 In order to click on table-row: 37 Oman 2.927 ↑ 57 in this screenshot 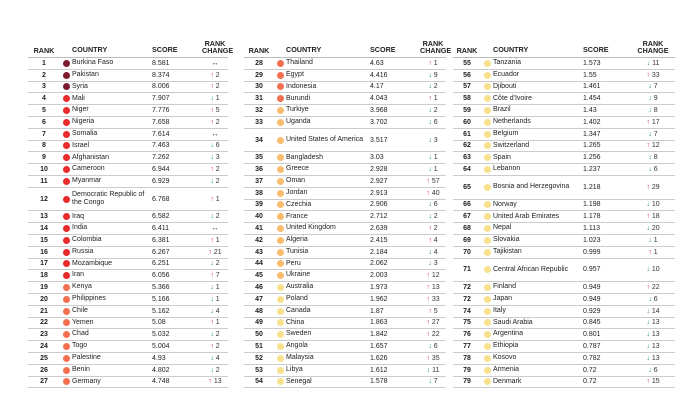, I will do `click(345, 182)`.